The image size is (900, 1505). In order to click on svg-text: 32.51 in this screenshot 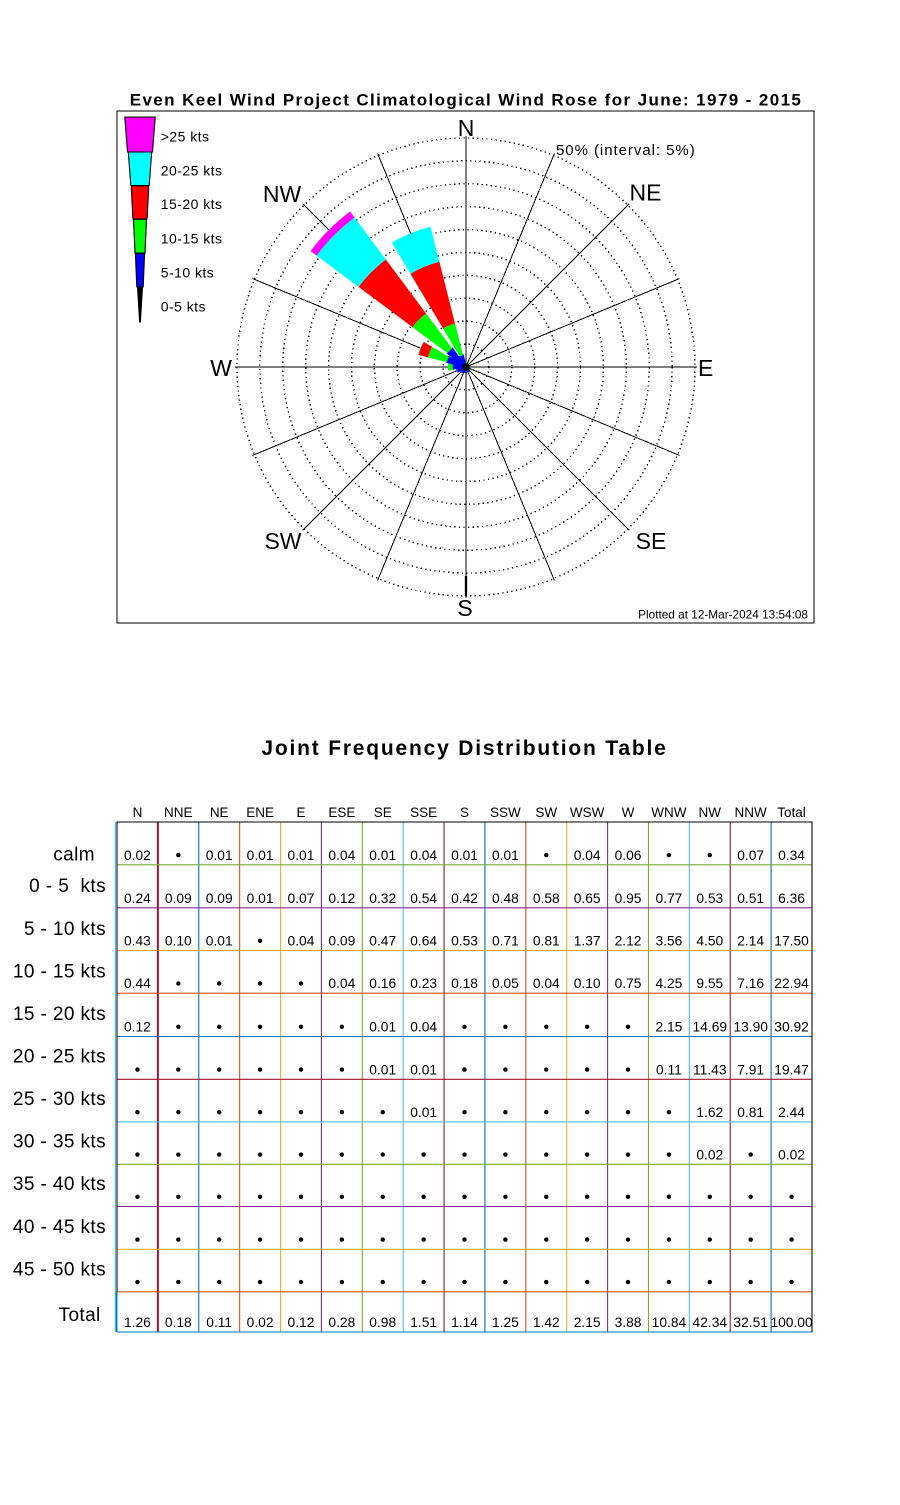, I will do `click(750, 1322)`.